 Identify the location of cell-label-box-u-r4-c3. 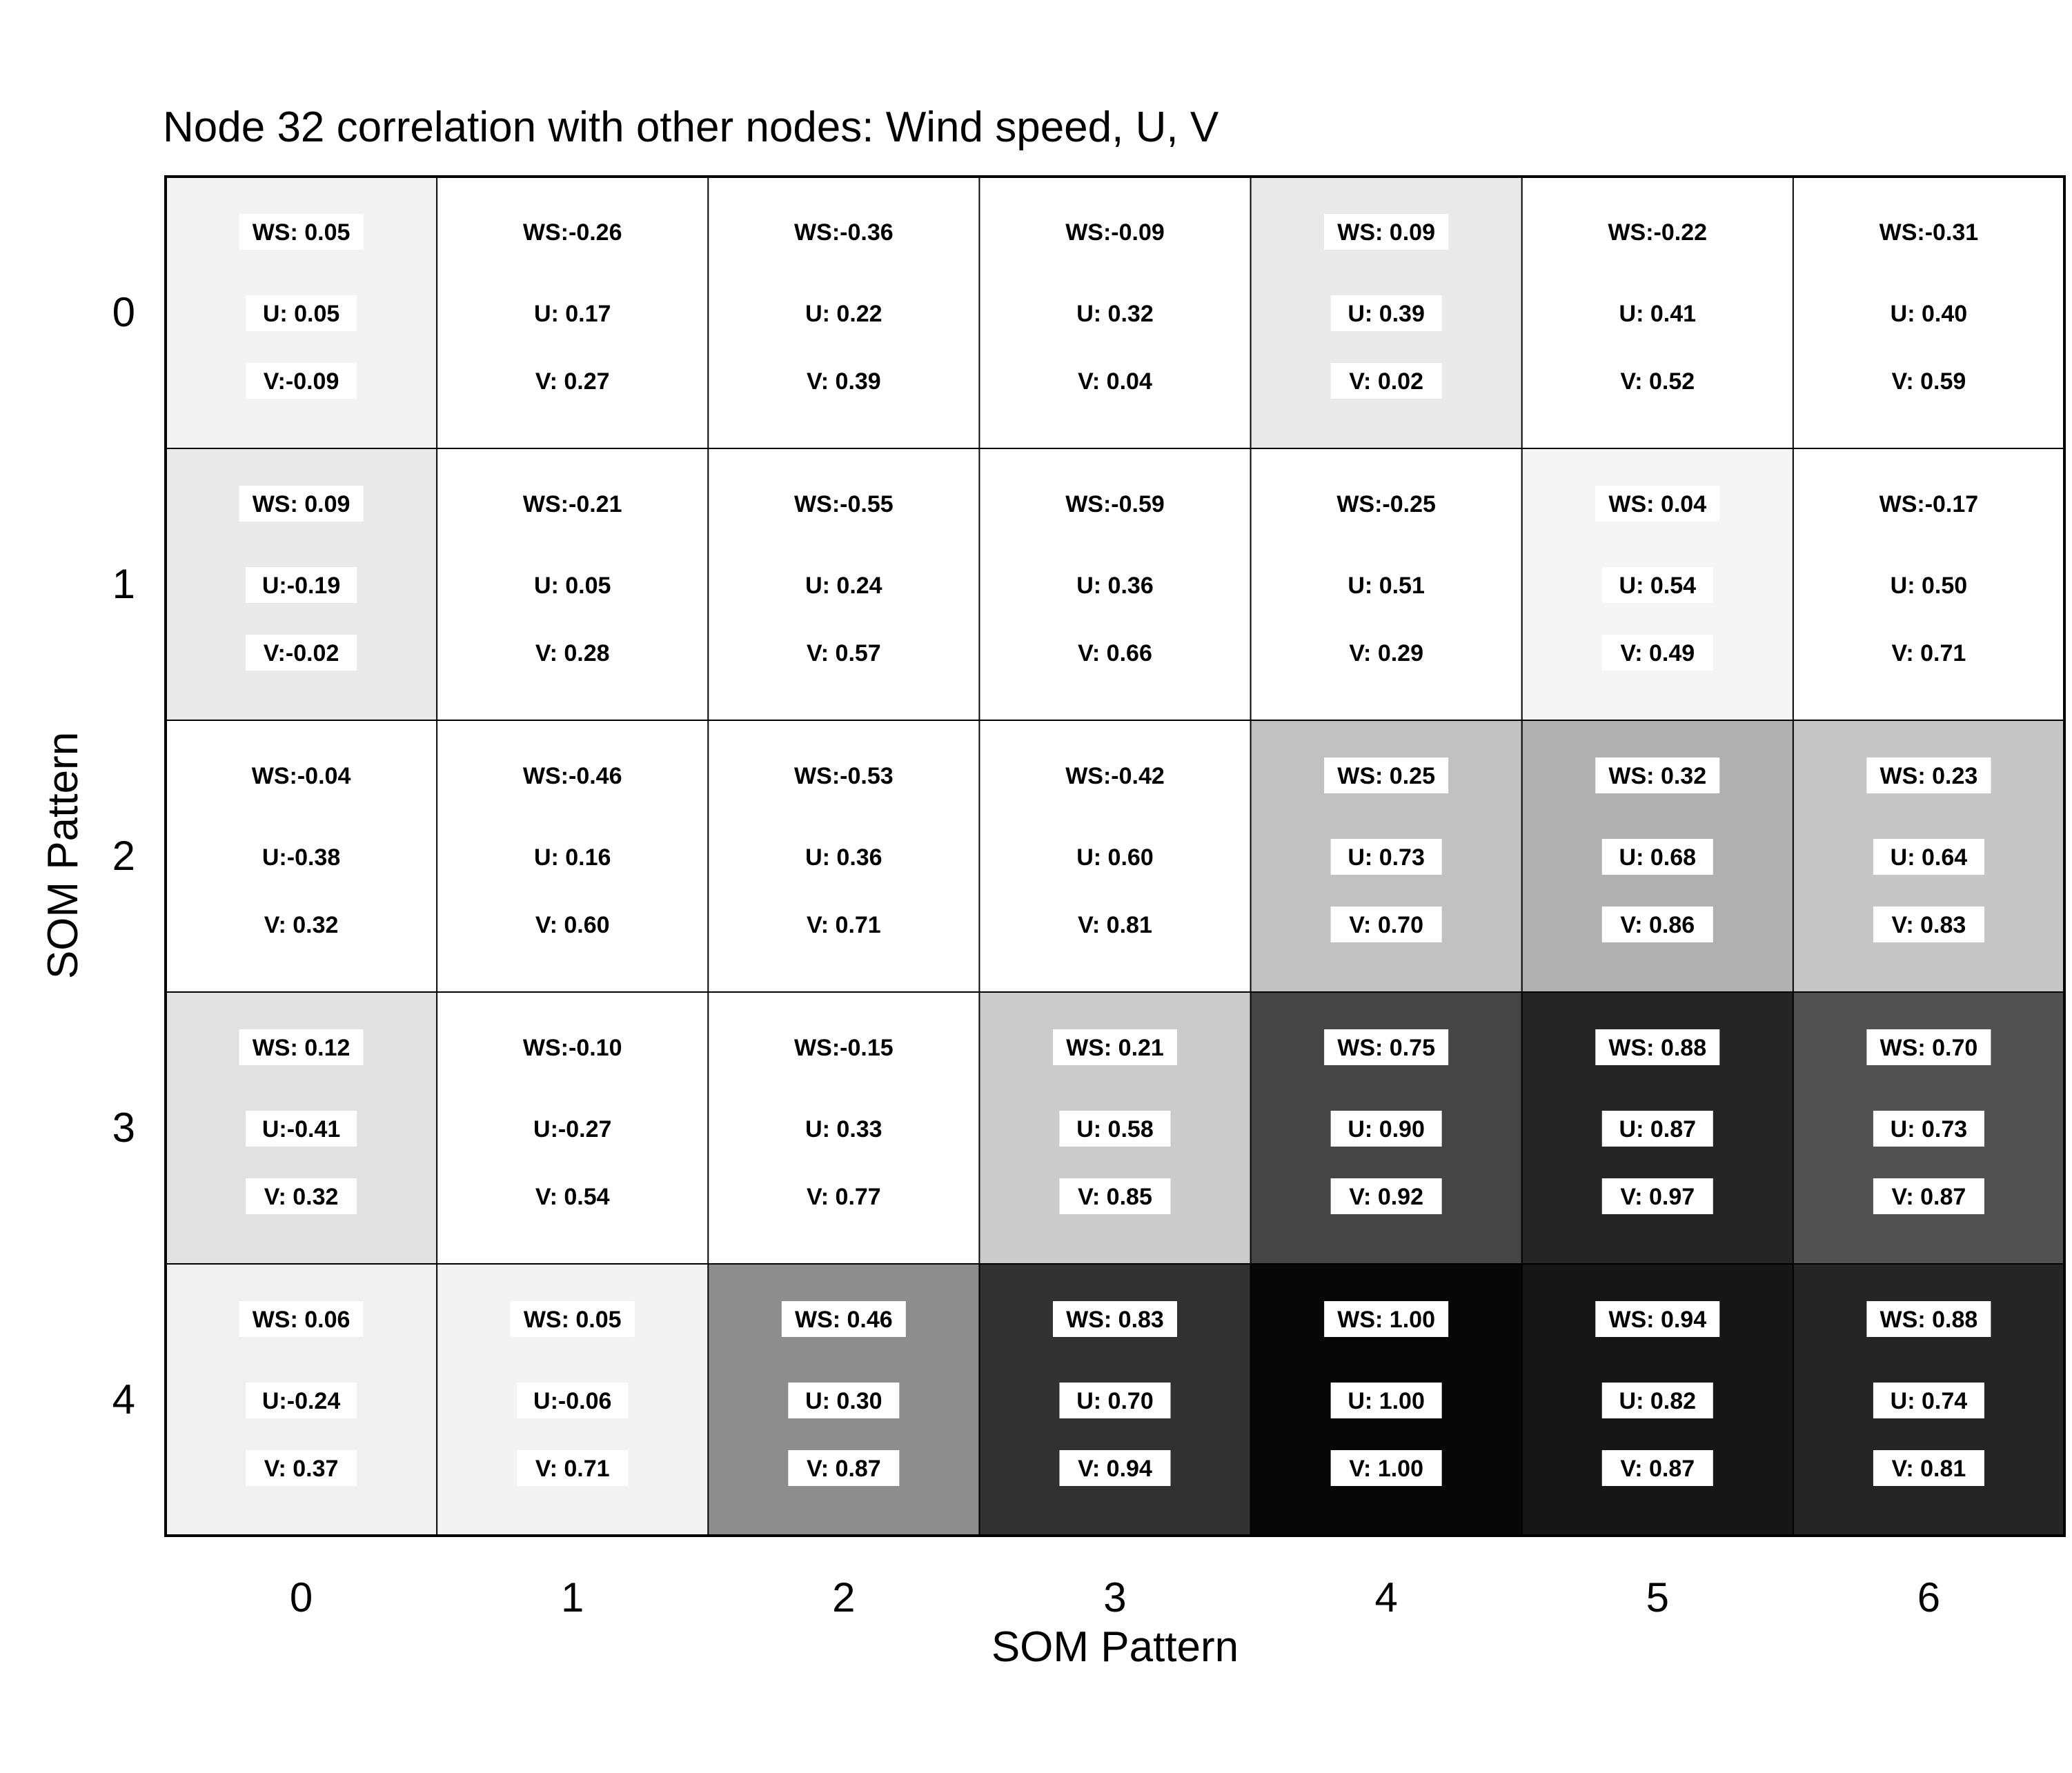
(1115, 1401).